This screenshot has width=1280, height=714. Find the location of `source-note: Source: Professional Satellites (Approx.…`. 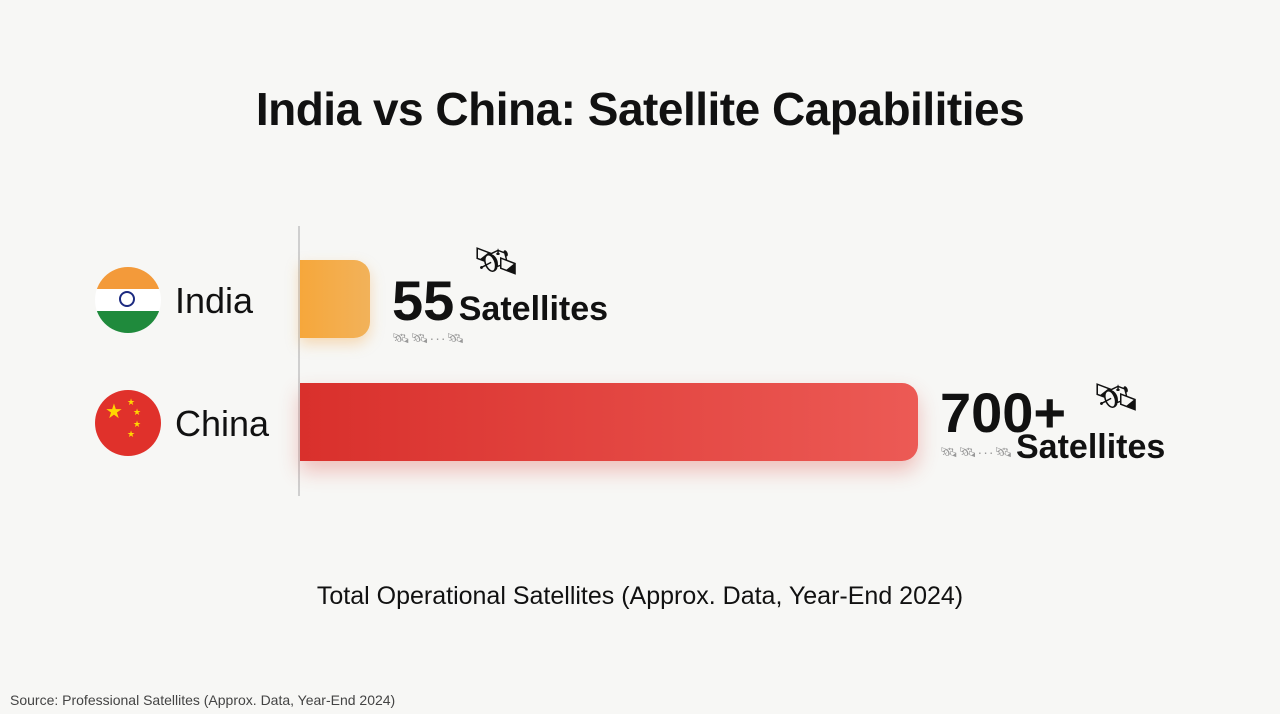

source-note: Source: Professional Satellites (Approx.… is located at coordinates (203, 700).